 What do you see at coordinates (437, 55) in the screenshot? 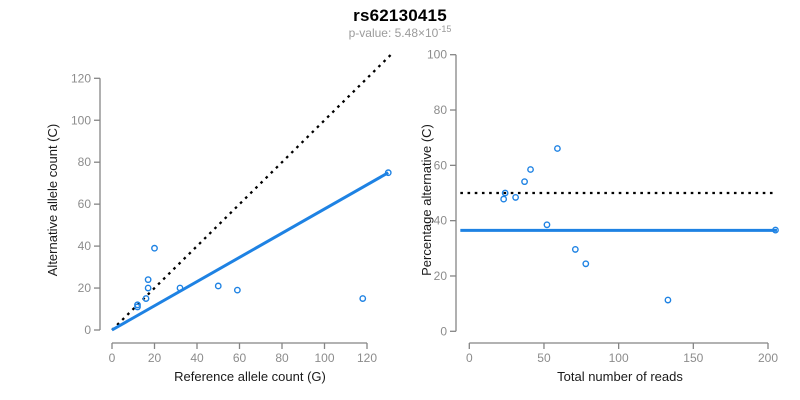
I see `right-y-tick-label: 100` at bounding box center [437, 55].